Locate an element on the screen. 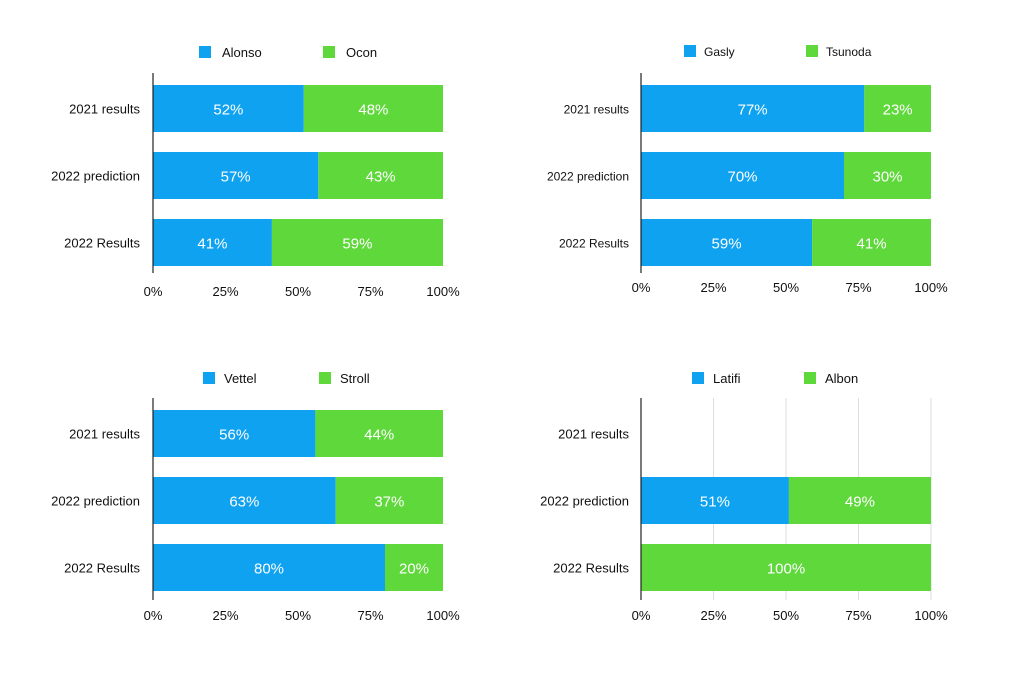 The height and width of the screenshot is (673, 1024). bar-value-label: 70% is located at coordinates (742, 177).